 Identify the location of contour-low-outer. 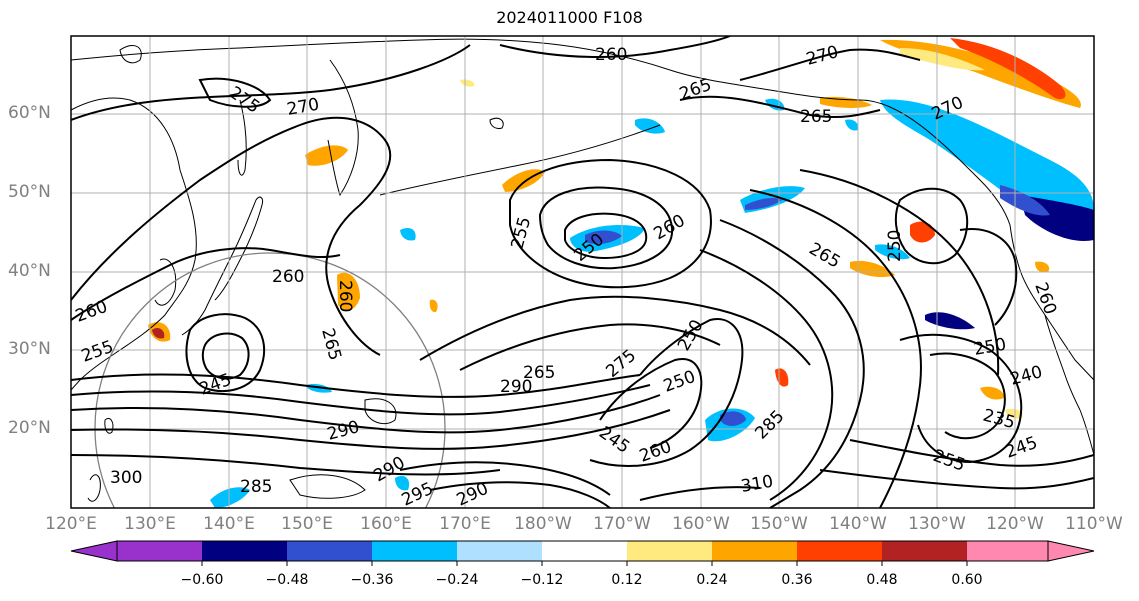
(610, 223).